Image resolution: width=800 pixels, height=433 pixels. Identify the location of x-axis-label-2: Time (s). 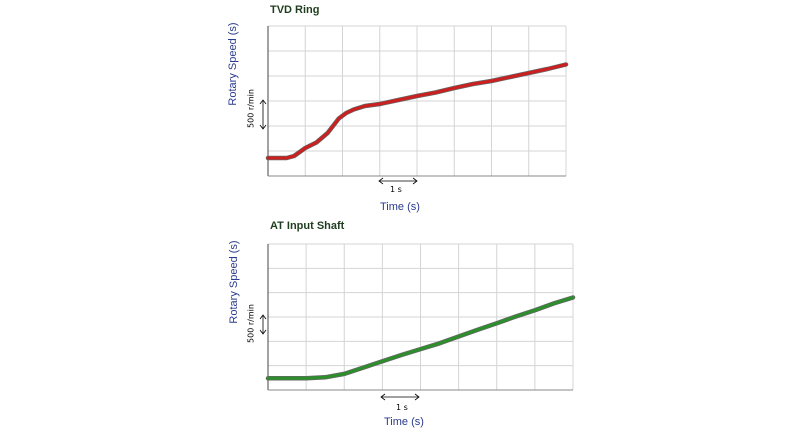
(404, 422).